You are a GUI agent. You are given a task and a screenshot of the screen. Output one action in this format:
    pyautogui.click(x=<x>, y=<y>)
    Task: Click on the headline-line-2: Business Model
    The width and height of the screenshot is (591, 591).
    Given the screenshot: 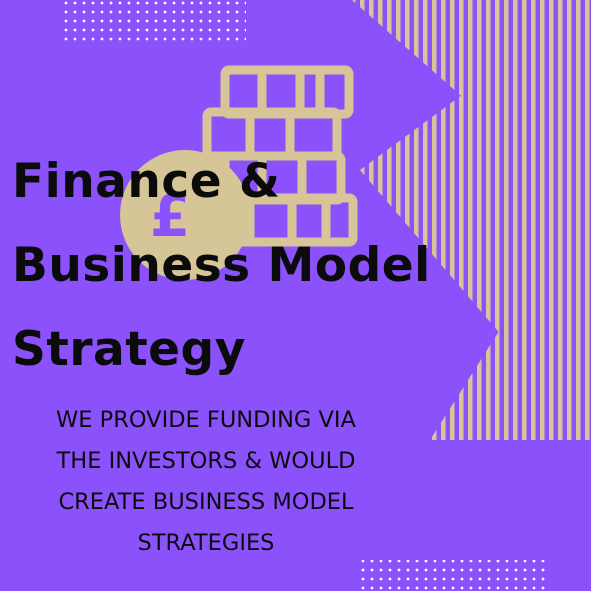 What is the action you would take?
    pyautogui.click(x=221, y=265)
    